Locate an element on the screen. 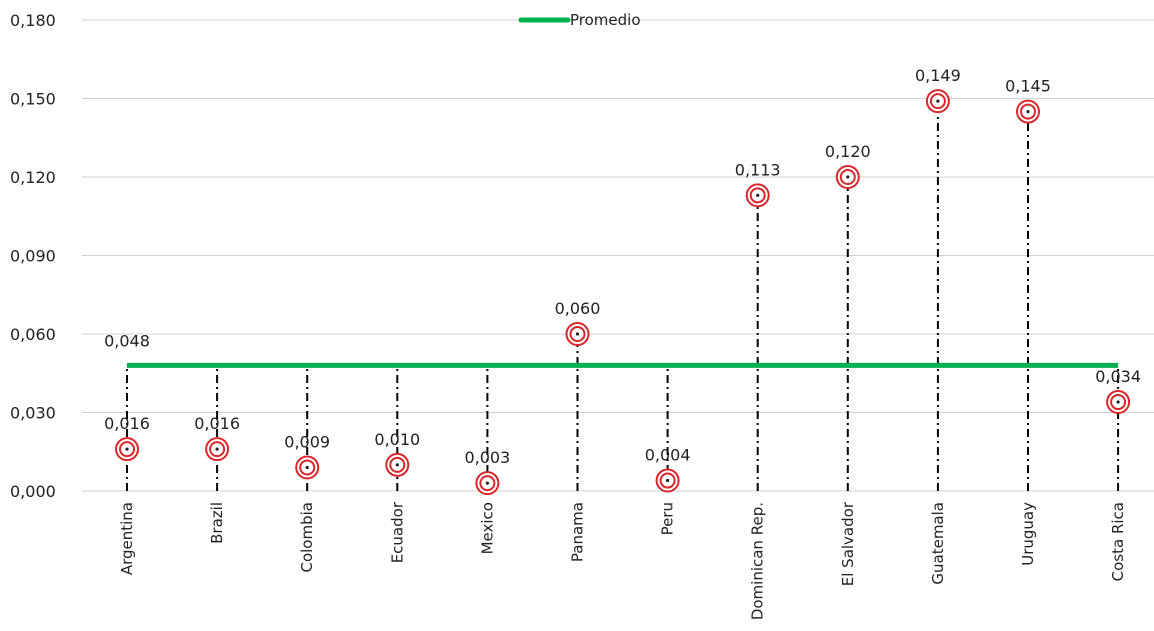 This screenshot has width=1154, height=631. category-label: Guatemala is located at coordinates (938, 543).